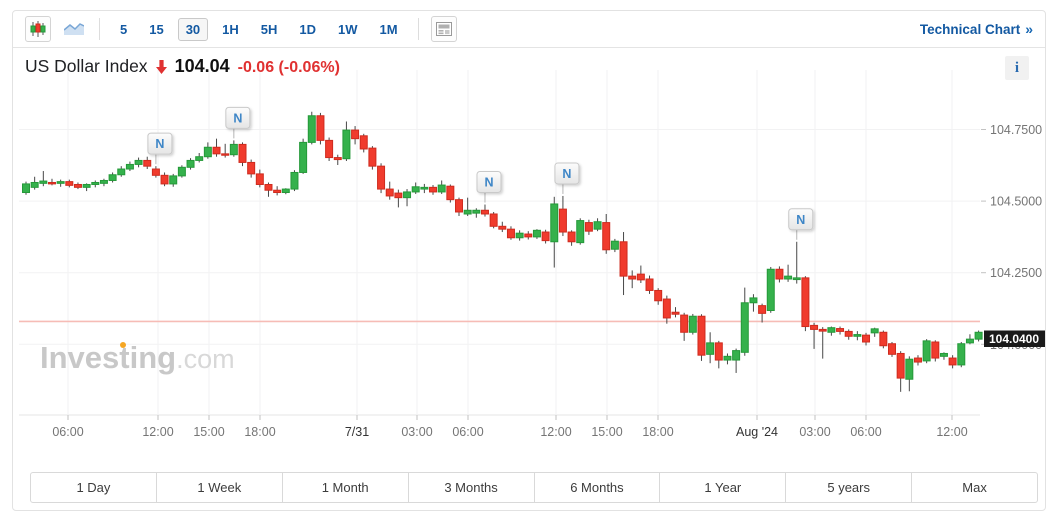 The height and width of the screenshot is (515, 1058). I want to click on x-axis-label: Aug '24, so click(757, 432).